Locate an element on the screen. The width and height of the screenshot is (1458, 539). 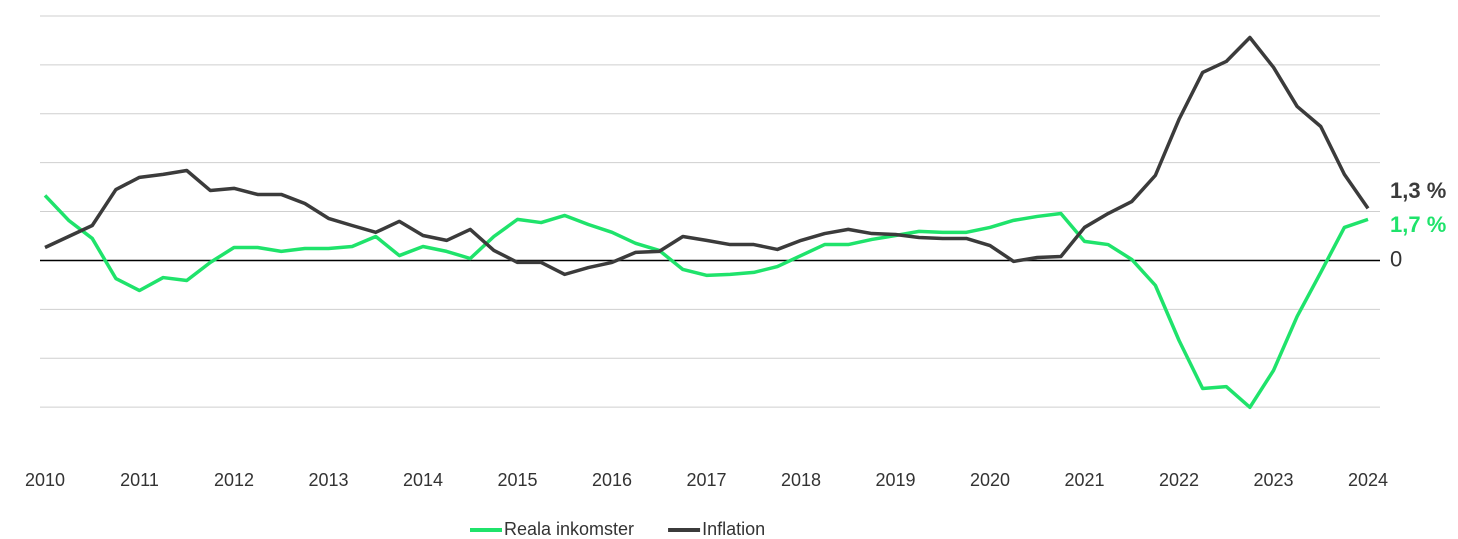
end-label: 1,3 % is located at coordinates (1418, 190).